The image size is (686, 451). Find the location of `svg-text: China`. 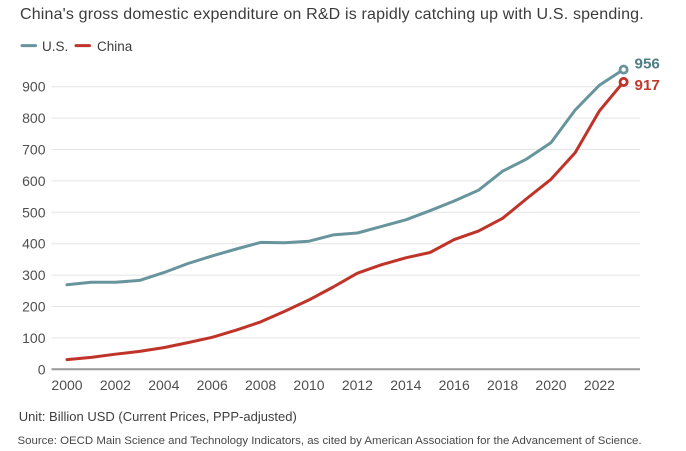

svg-text: China is located at coordinates (115, 46).